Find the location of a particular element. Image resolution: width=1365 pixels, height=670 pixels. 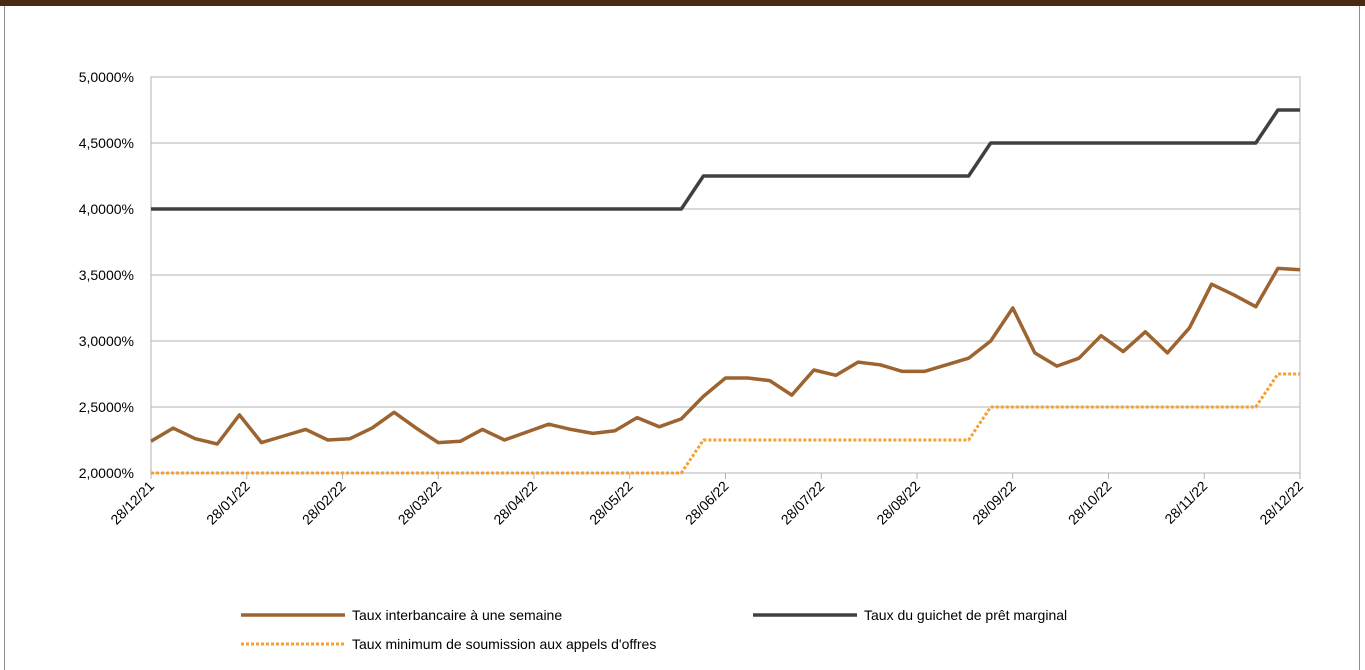

x-tick-label: 28/08/22 is located at coordinates (898, 503).